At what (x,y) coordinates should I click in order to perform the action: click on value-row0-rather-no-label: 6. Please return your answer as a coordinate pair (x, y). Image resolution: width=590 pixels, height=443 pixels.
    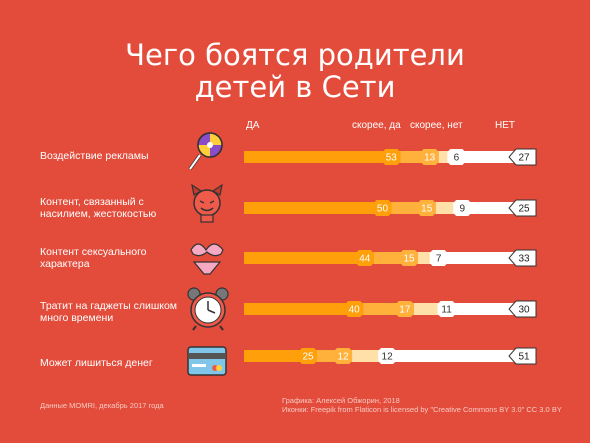
    Looking at the image, I should click on (457, 158).